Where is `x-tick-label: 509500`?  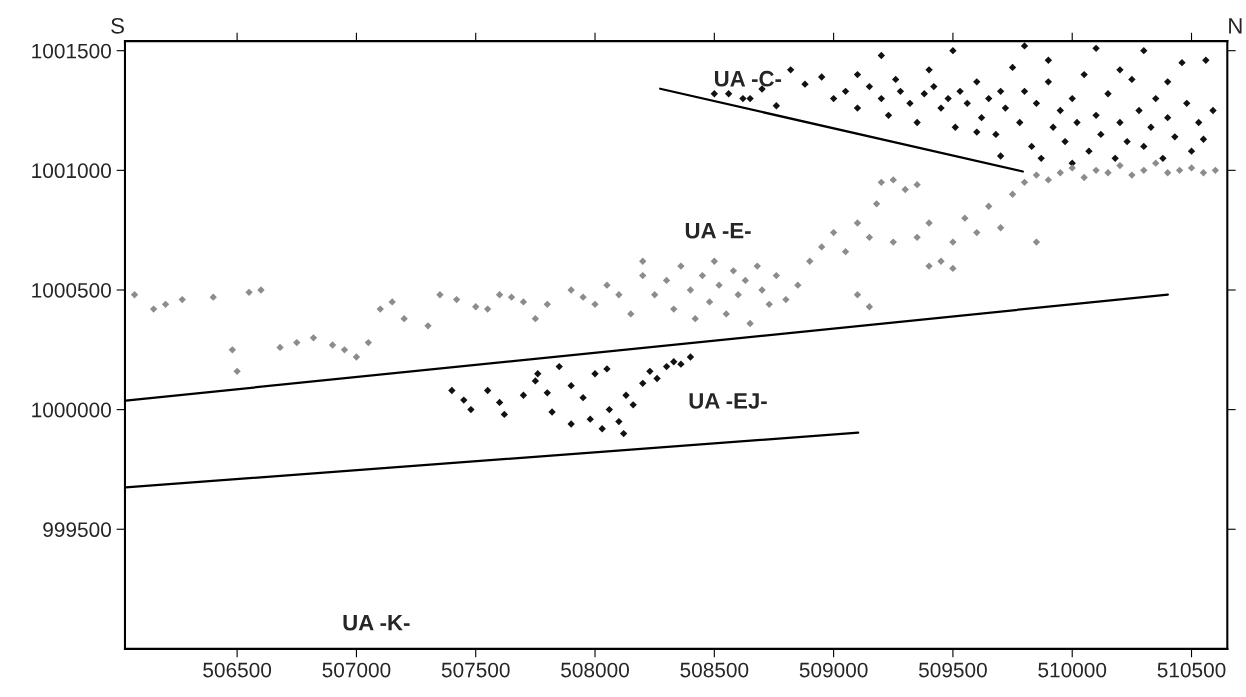
x-tick-label: 509500 is located at coordinates (953, 670).